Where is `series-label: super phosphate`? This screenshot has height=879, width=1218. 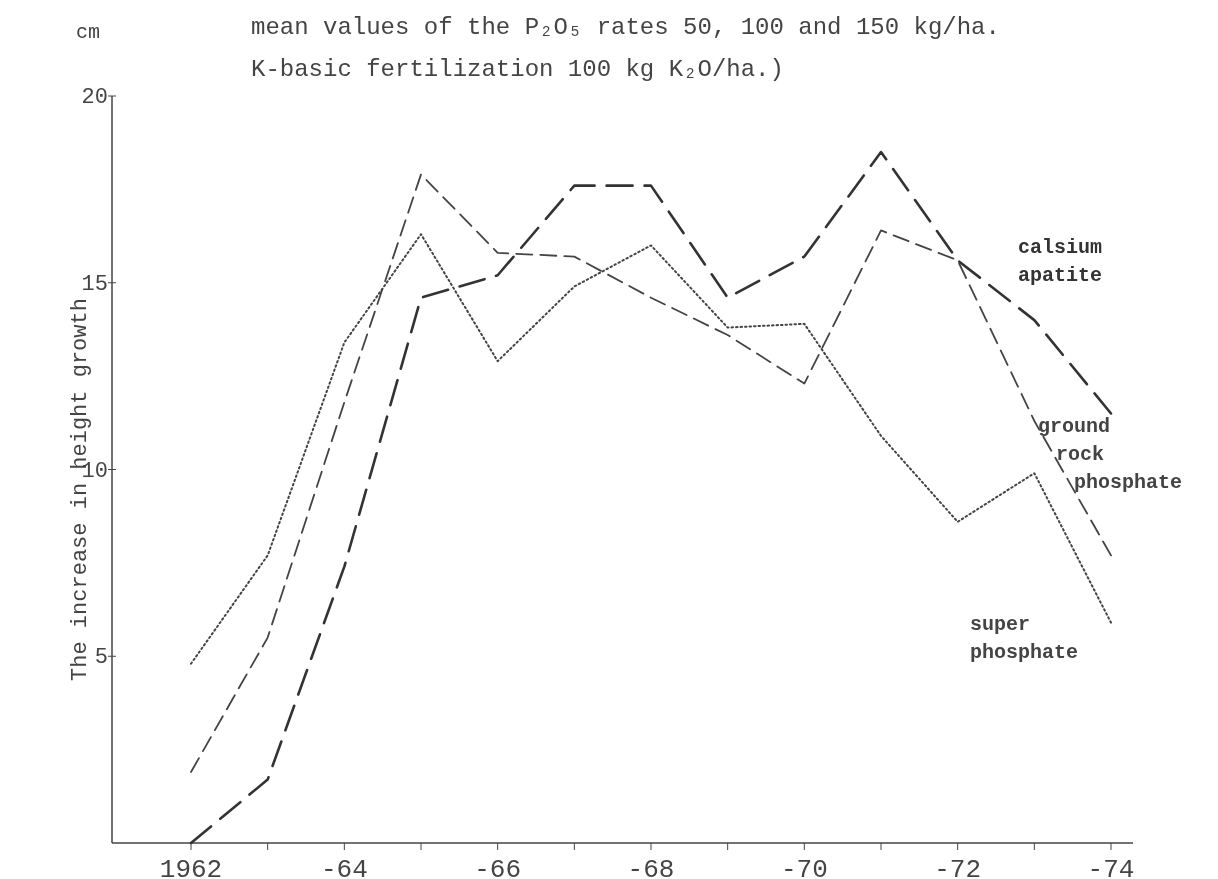 series-label: super phosphate is located at coordinates (1024, 638).